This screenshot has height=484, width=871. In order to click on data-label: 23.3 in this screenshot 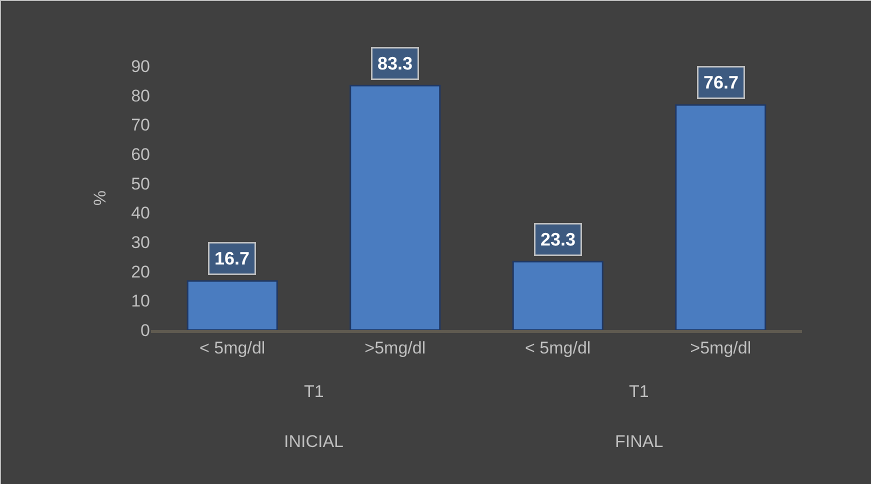, I will do `click(558, 240)`.